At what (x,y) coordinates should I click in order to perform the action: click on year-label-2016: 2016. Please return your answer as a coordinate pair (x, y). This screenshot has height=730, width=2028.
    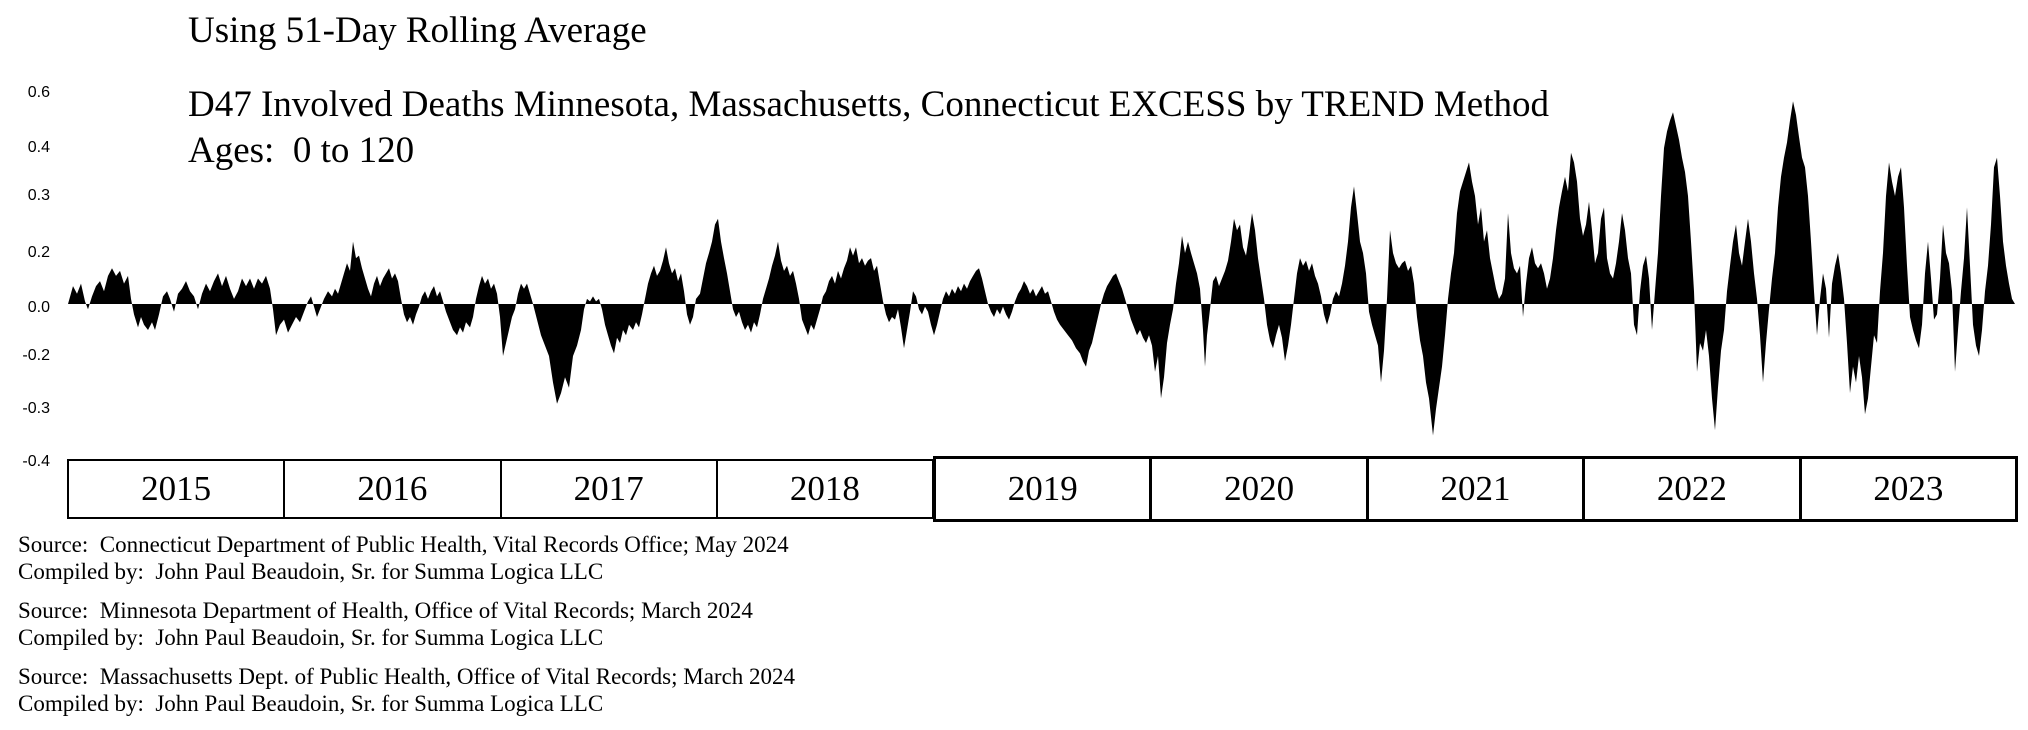
    Looking at the image, I should click on (391, 489).